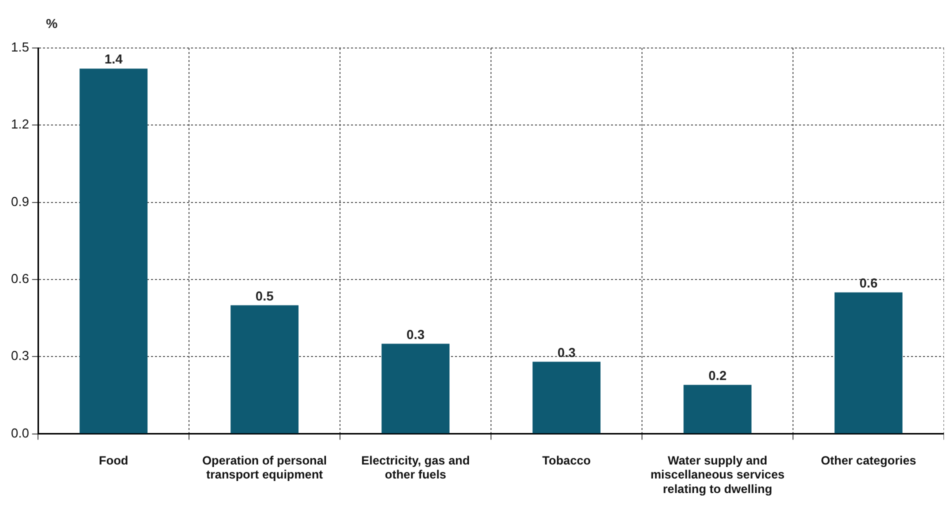 The height and width of the screenshot is (519, 952). I want to click on data-label: 0.6, so click(868, 282).